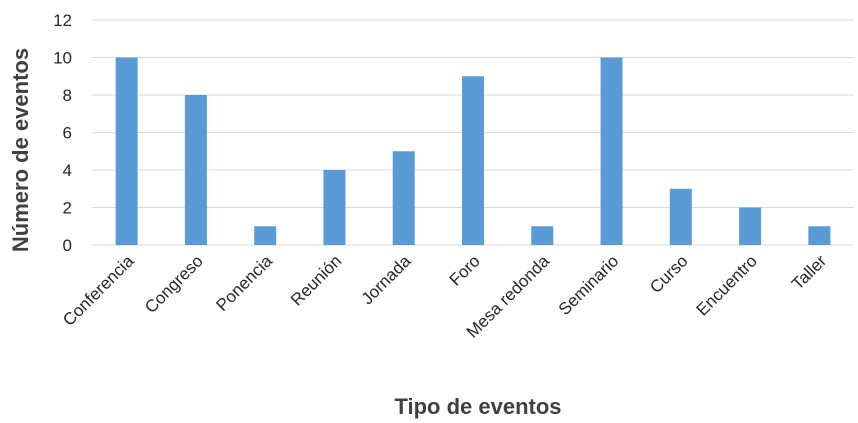  Describe the element at coordinates (67, 170) in the screenshot. I see `y-tick-label: 4` at that location.